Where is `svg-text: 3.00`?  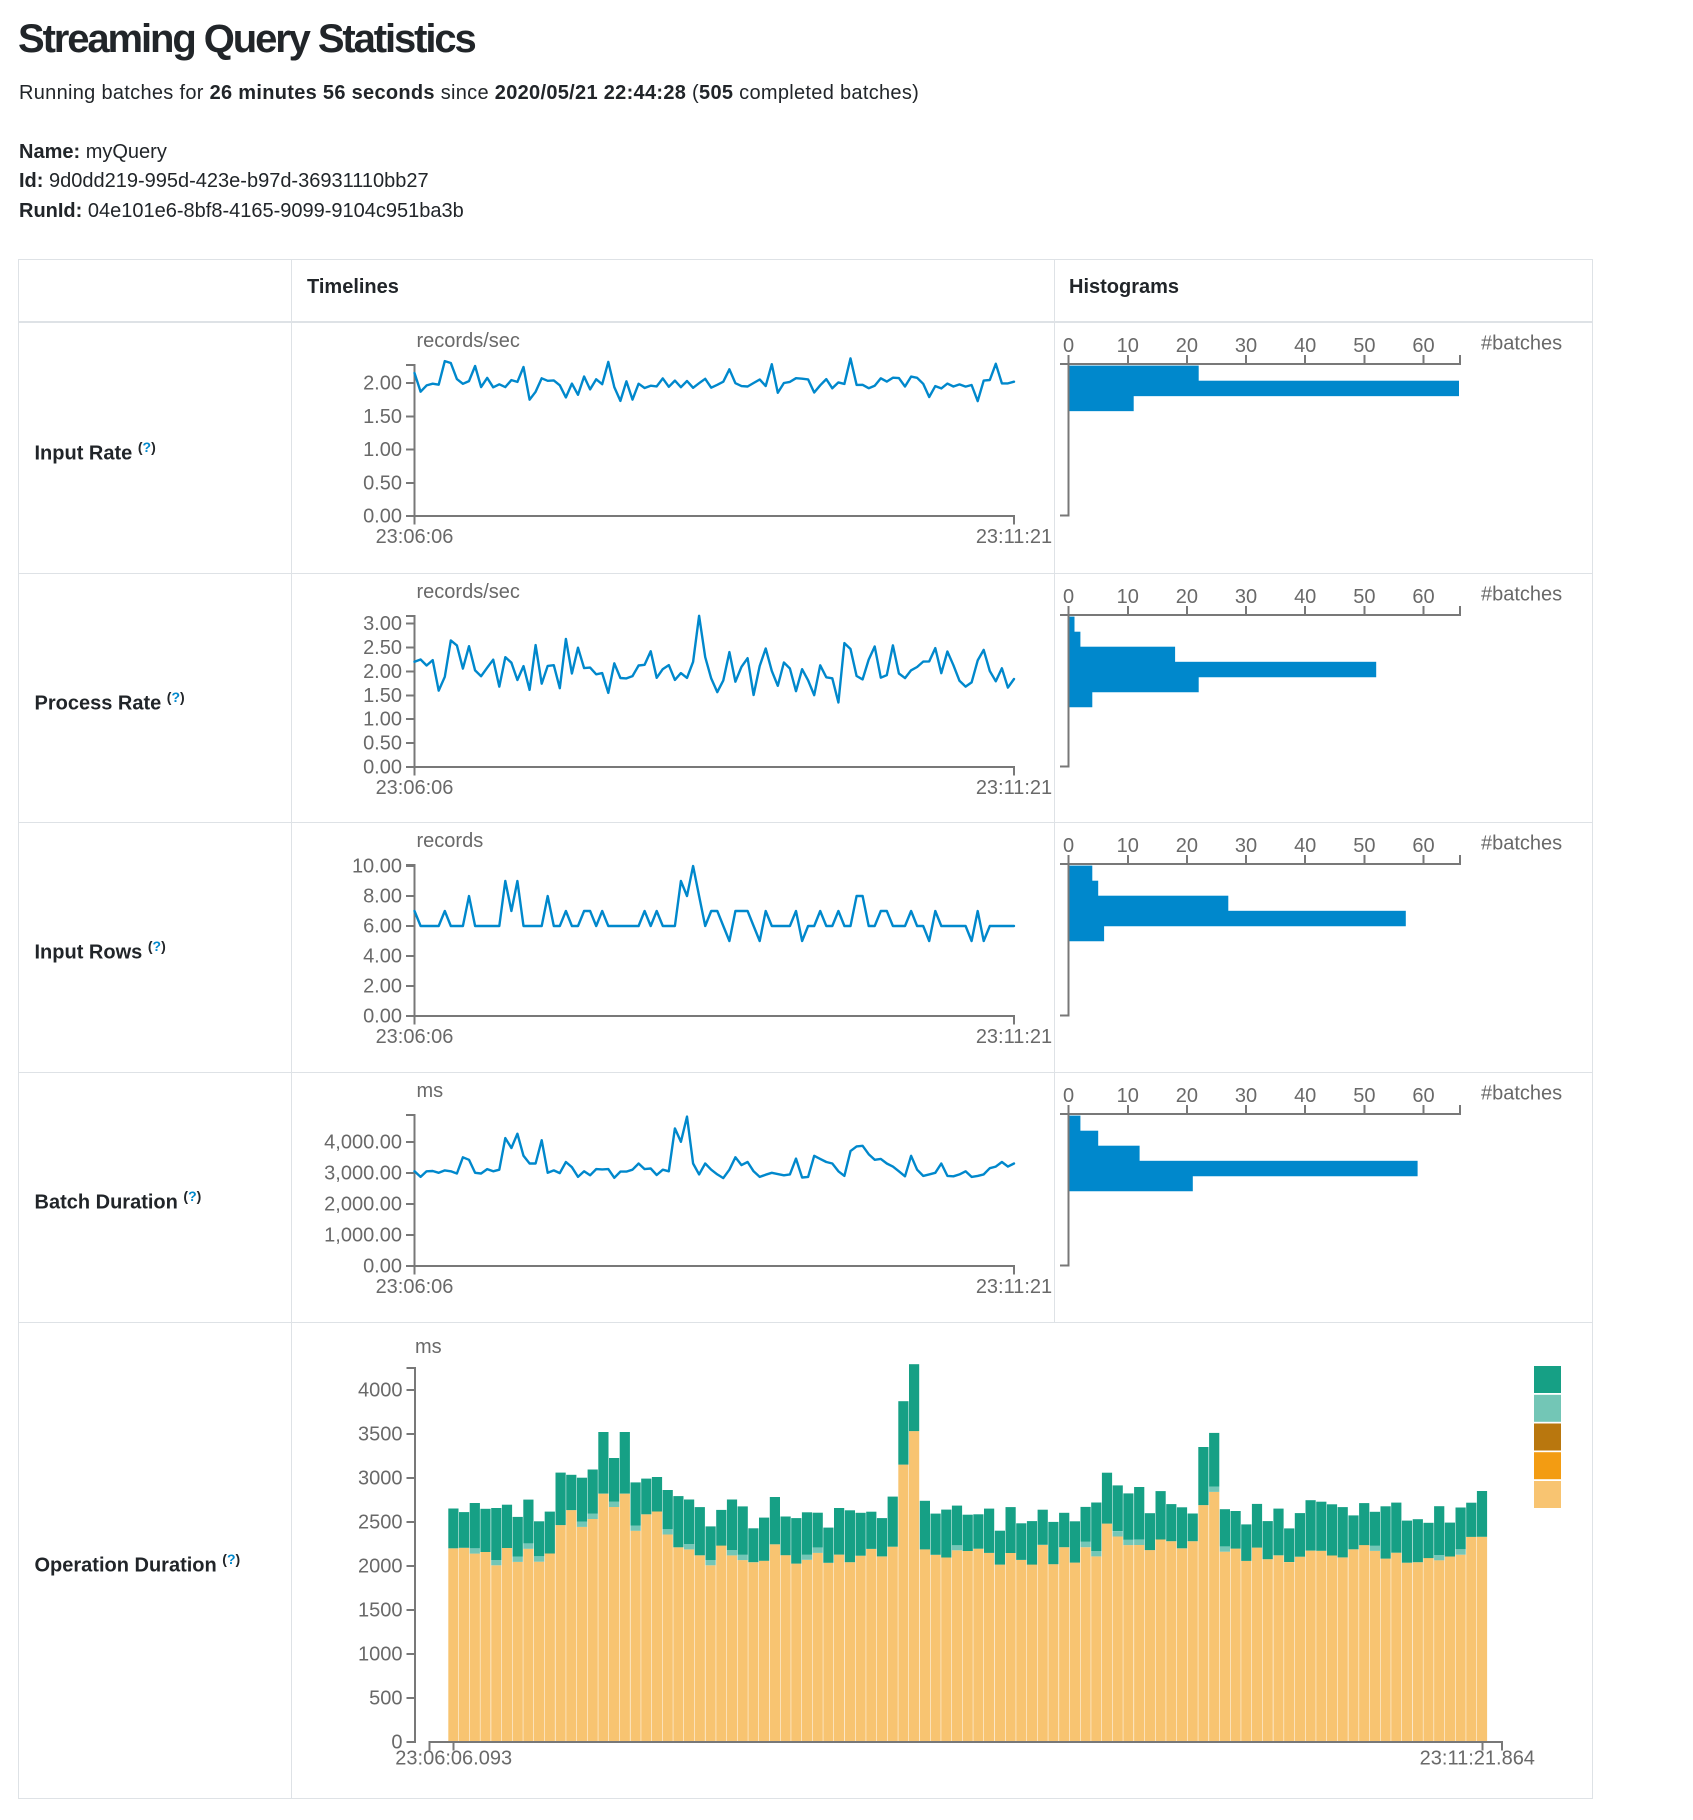
svg-text: 3.00 is located at coordinates (382, 624).